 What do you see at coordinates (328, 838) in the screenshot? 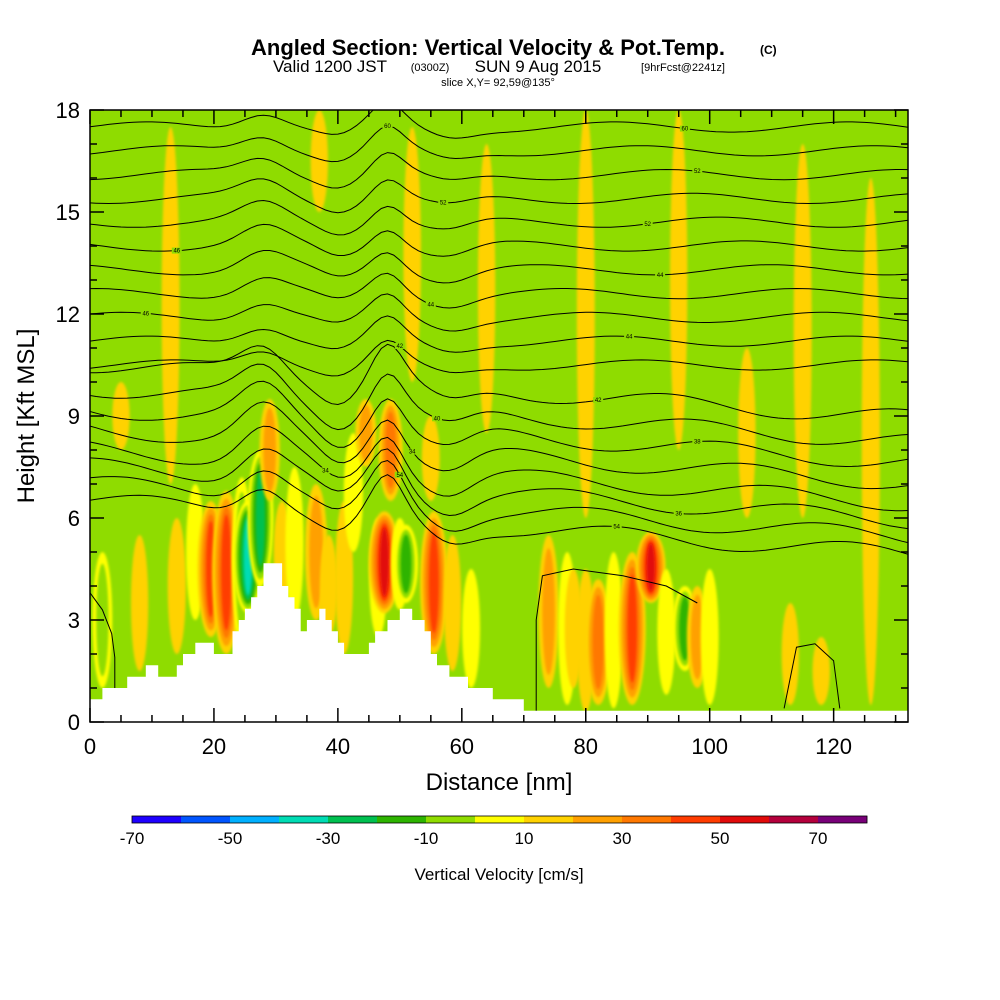
I see `colorbar-tick-label: -30` at bounding box center [328, 838].